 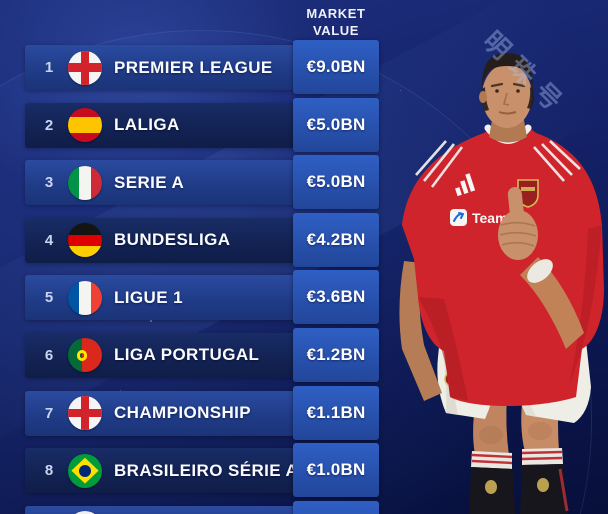 I want to click on league-name: BRASILEIRO SÉRIE A, so click(x=206, y=470).